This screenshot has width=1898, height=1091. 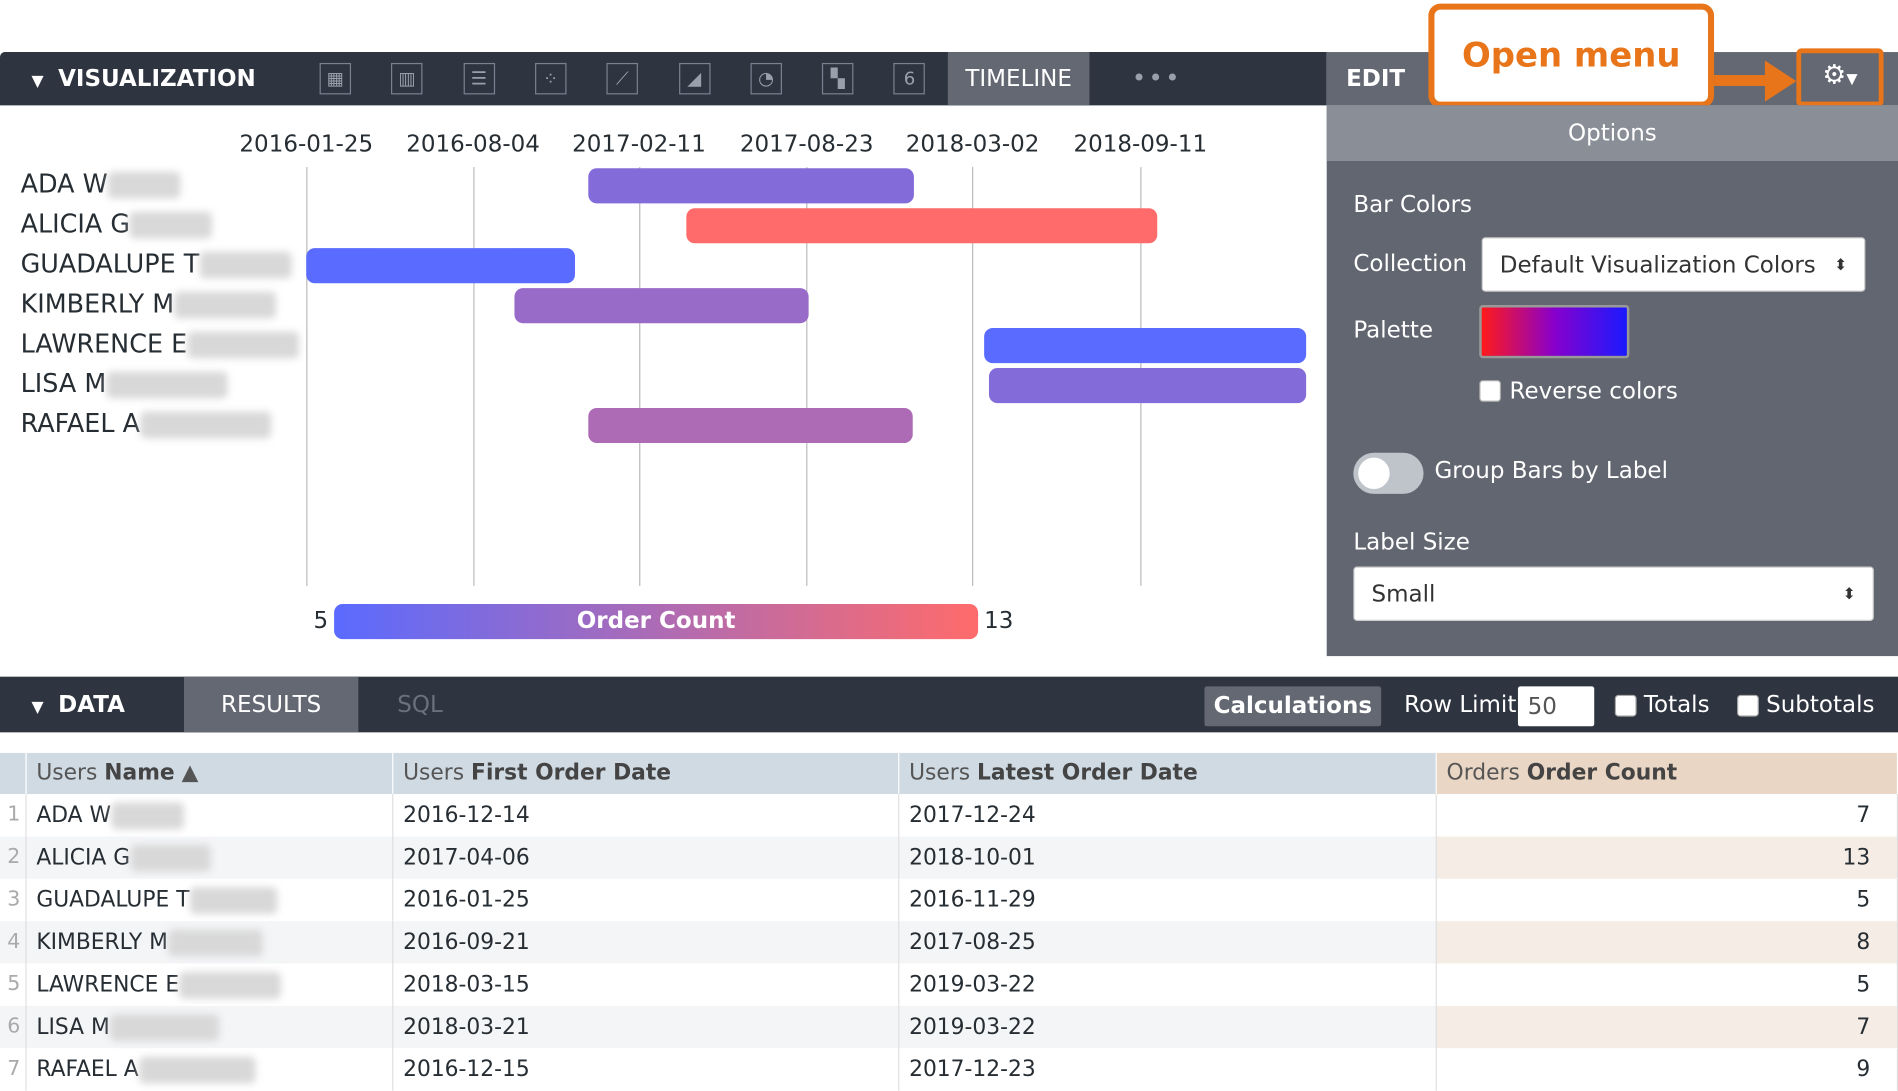 What do you see at coordinates (1087, 773) in the screenshot?
I see `header-name: Latest Order Date` at bounding box center [1087, 773].